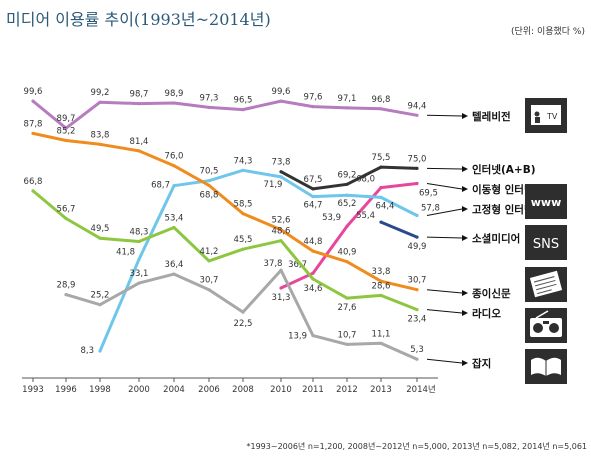 The height and width of the screenshot is (458, 591). Describe the element at coordinates (174, 94) in the screenshot. I see `data-label-tv: 98,9` at that location.